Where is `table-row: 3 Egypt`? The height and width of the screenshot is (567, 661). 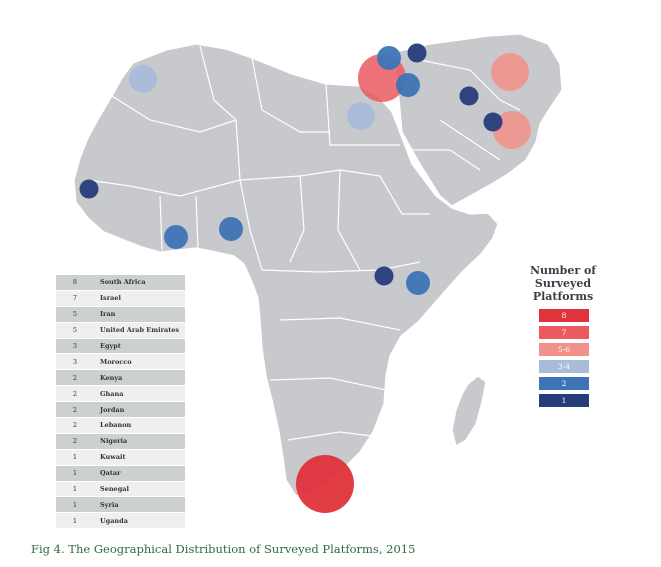
table-row: 3 Egypt is located at coordinates (120, 345).